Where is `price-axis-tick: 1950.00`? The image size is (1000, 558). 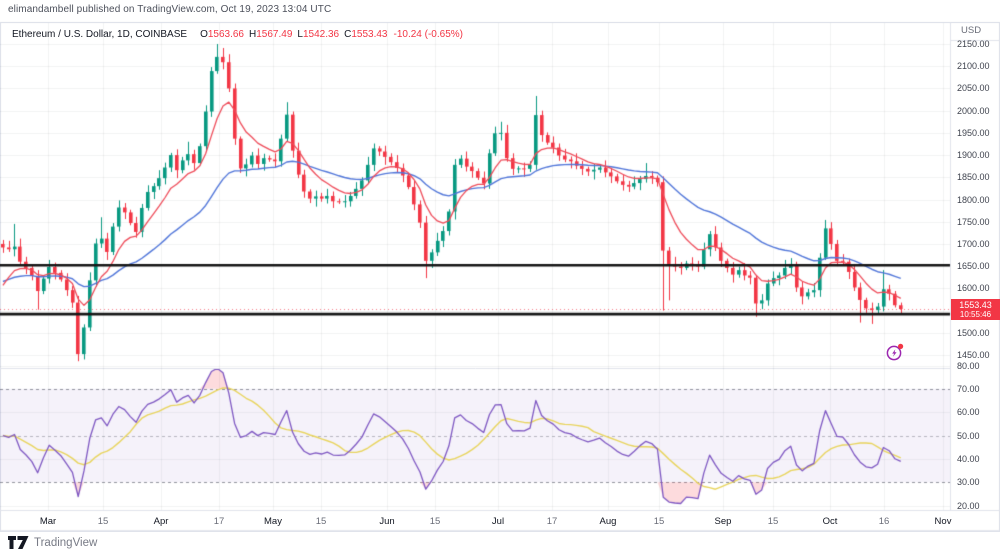 price-axis-tick: 1950.00 is located at coordinates (973, 132).